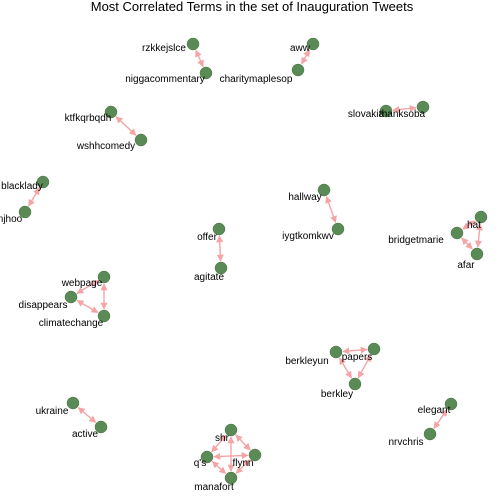 The image size is (504, 504). What do you see at coordinates (141, 140) in the screenshot?
I see `node-wshhcomedy` at bounding box center [141, 140].